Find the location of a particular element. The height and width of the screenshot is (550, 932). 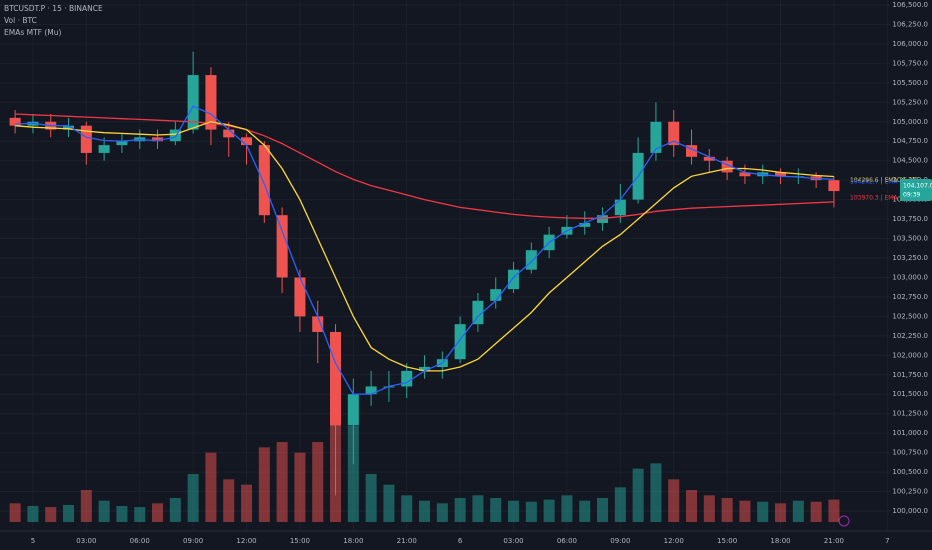

x-tick-label: 06:00 is located at coordinates (567, 541).